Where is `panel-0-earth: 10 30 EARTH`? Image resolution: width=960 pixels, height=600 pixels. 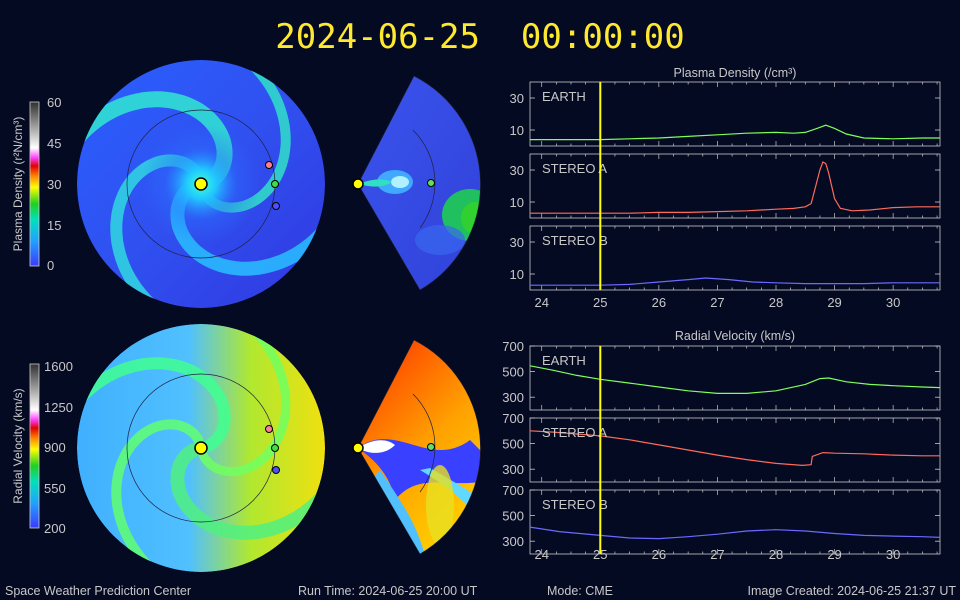 panel-0-earth: 10 30 EARTH is located at coordinates (725, 114).